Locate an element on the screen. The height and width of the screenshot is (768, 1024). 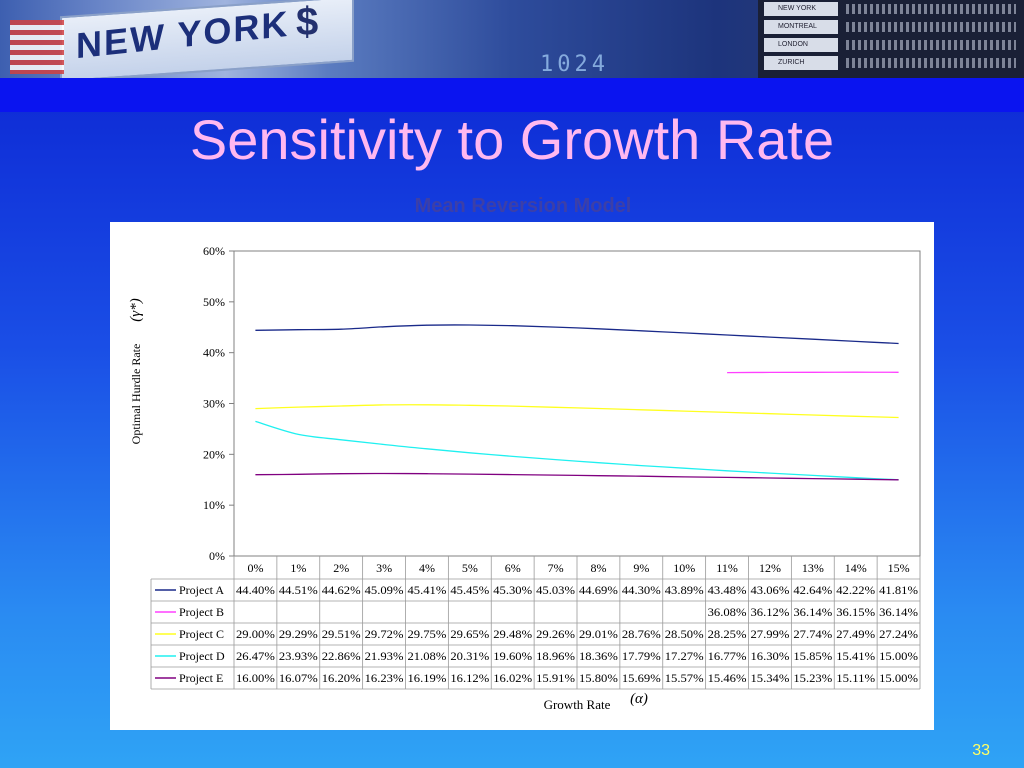
x-category-label: 6% is located at coordinates (513, 568).